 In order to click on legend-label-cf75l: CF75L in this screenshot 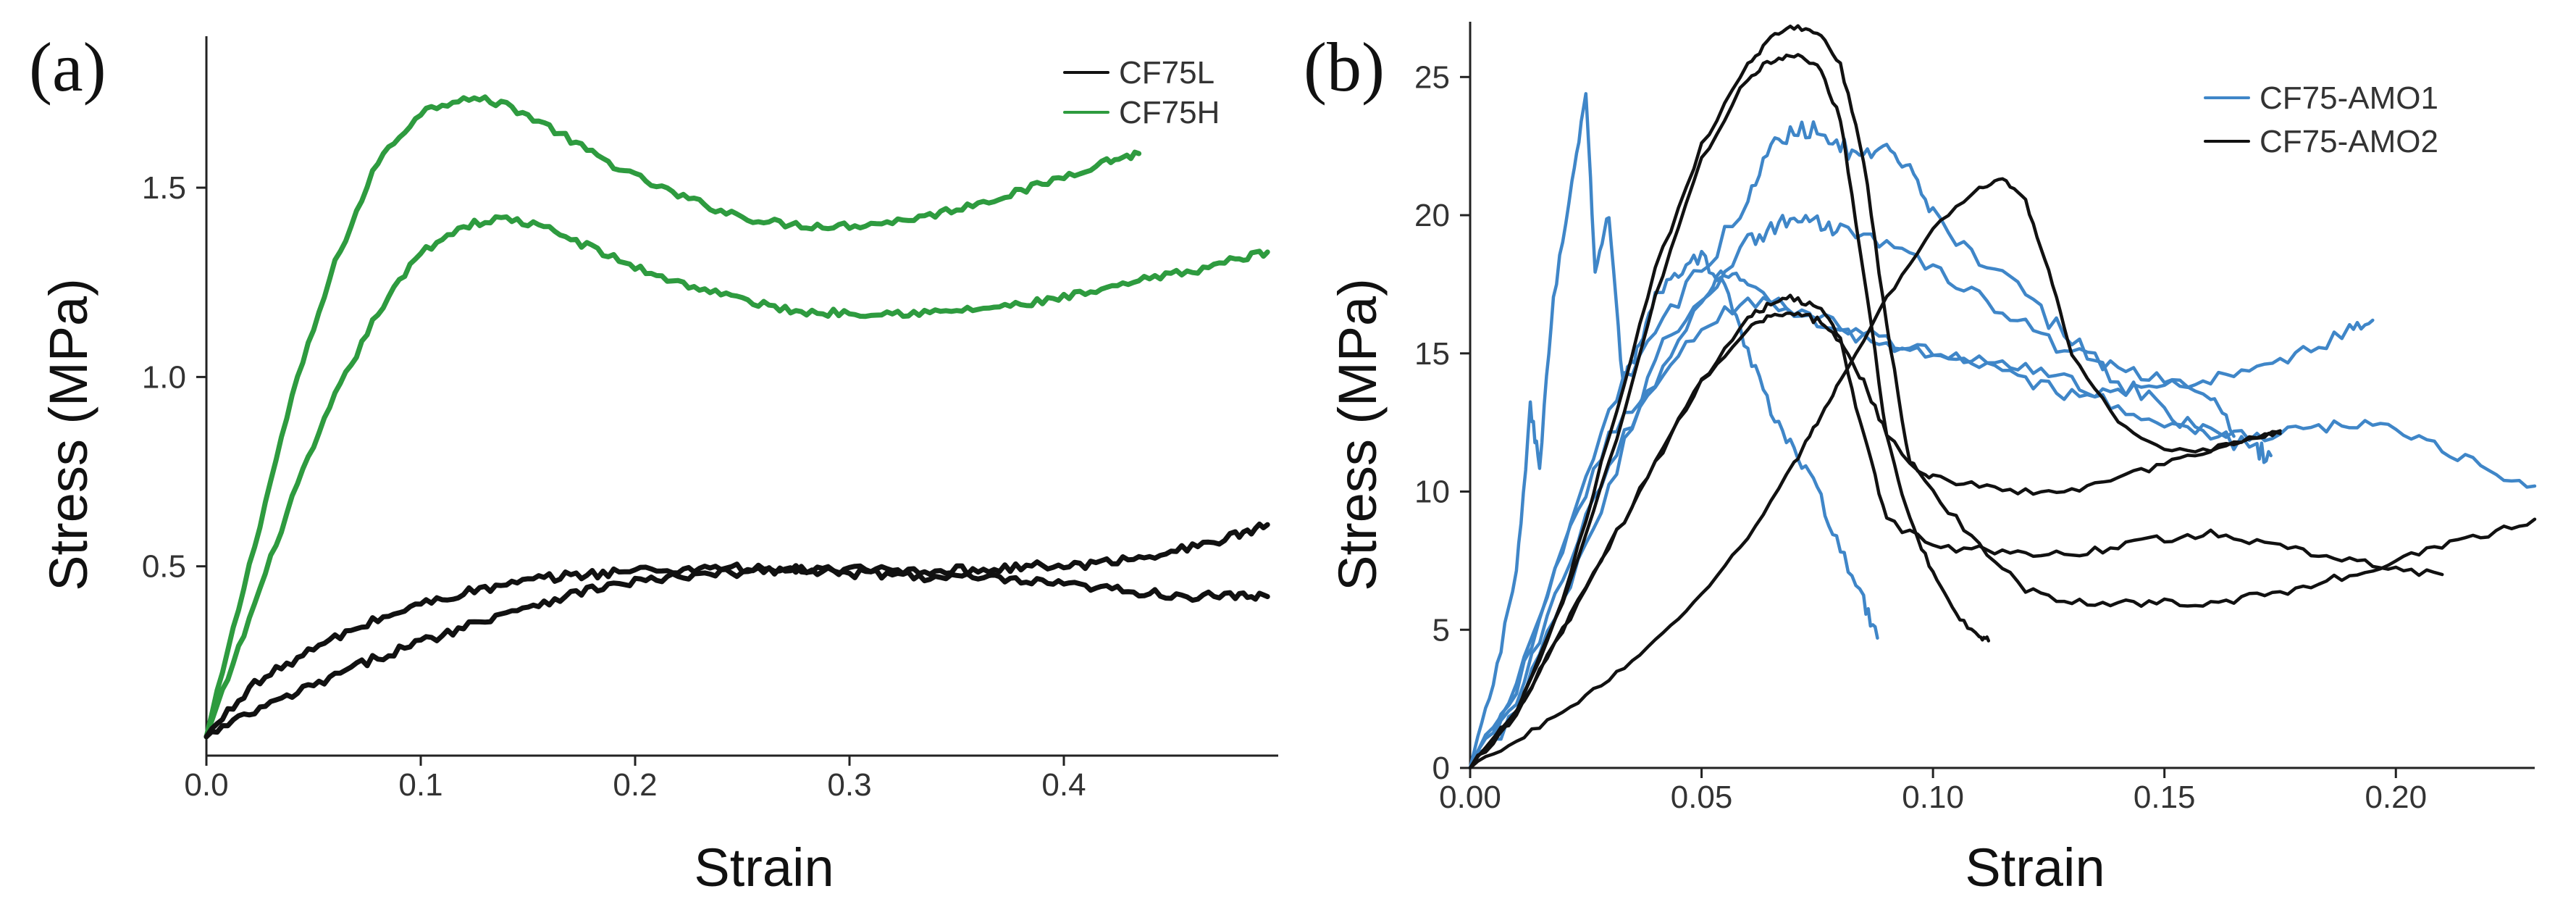, I will do `click(1166, 73)`.